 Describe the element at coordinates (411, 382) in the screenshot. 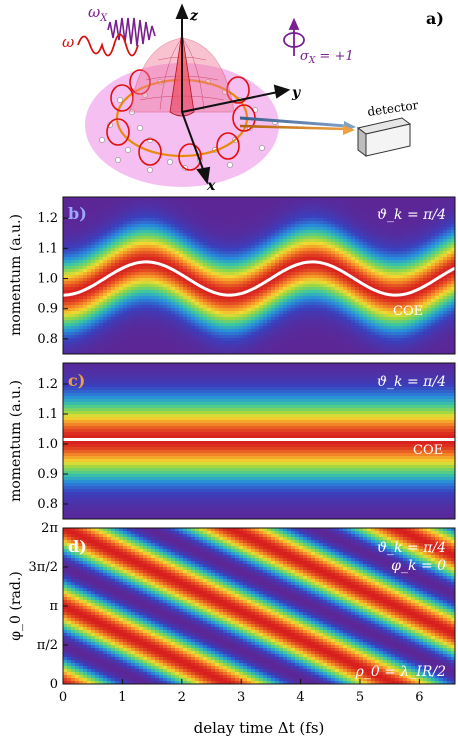

I see `panel-c-annotation: ϑ_k = π/4` at that location.